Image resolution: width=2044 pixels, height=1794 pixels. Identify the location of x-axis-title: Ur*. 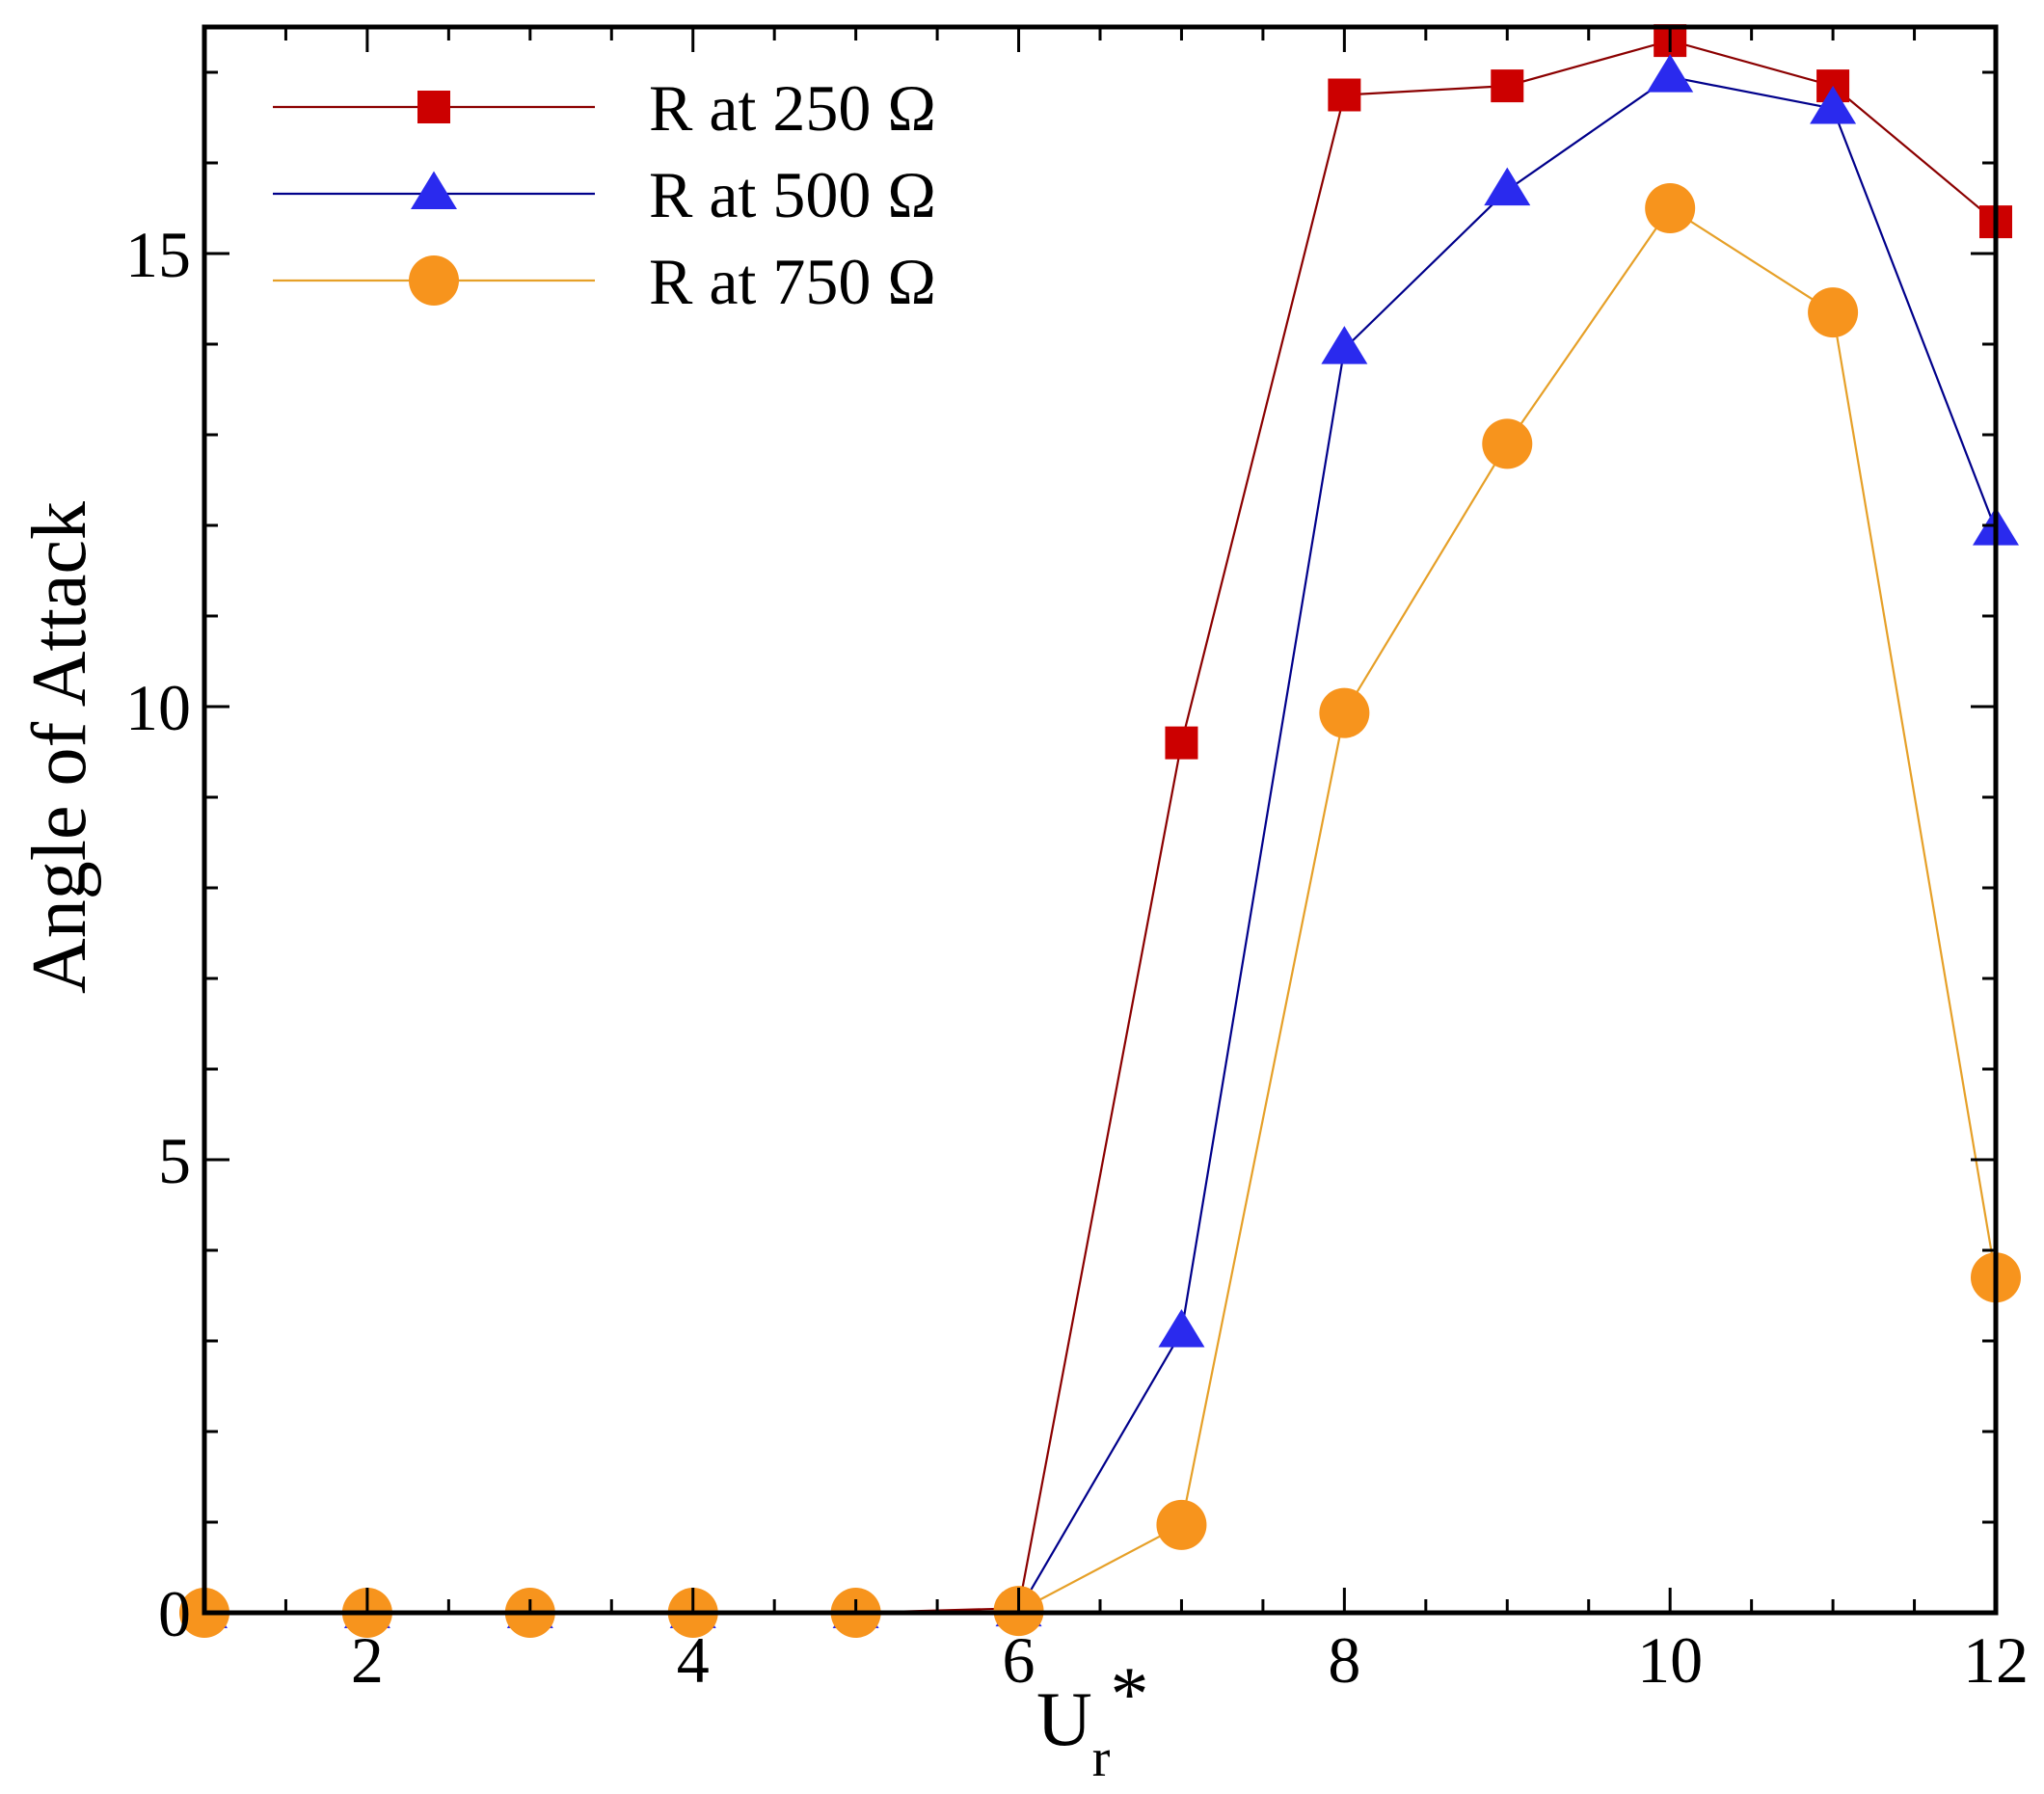
(1092, 1720).